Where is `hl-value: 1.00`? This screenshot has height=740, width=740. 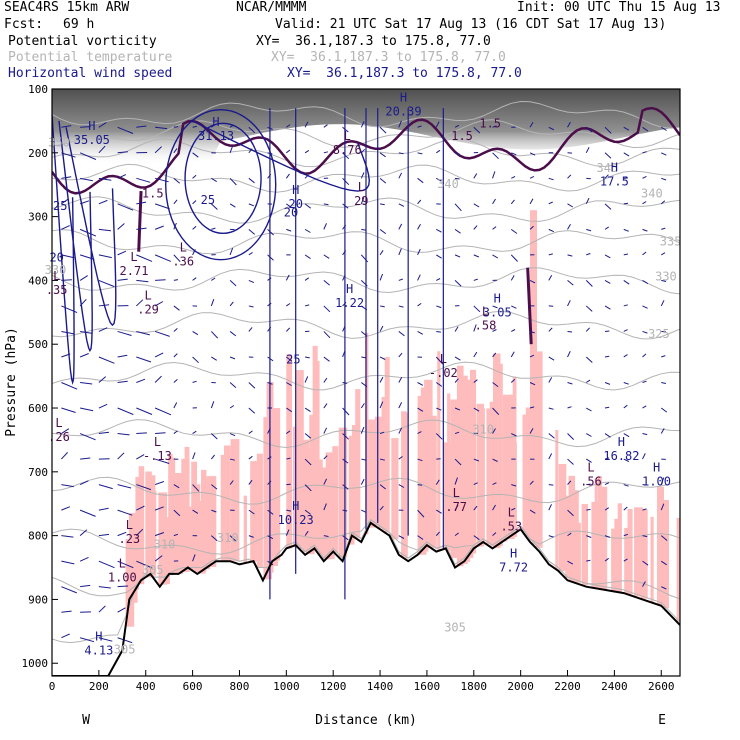 hl-value: 1.00 is located at coordinates (656, 482).